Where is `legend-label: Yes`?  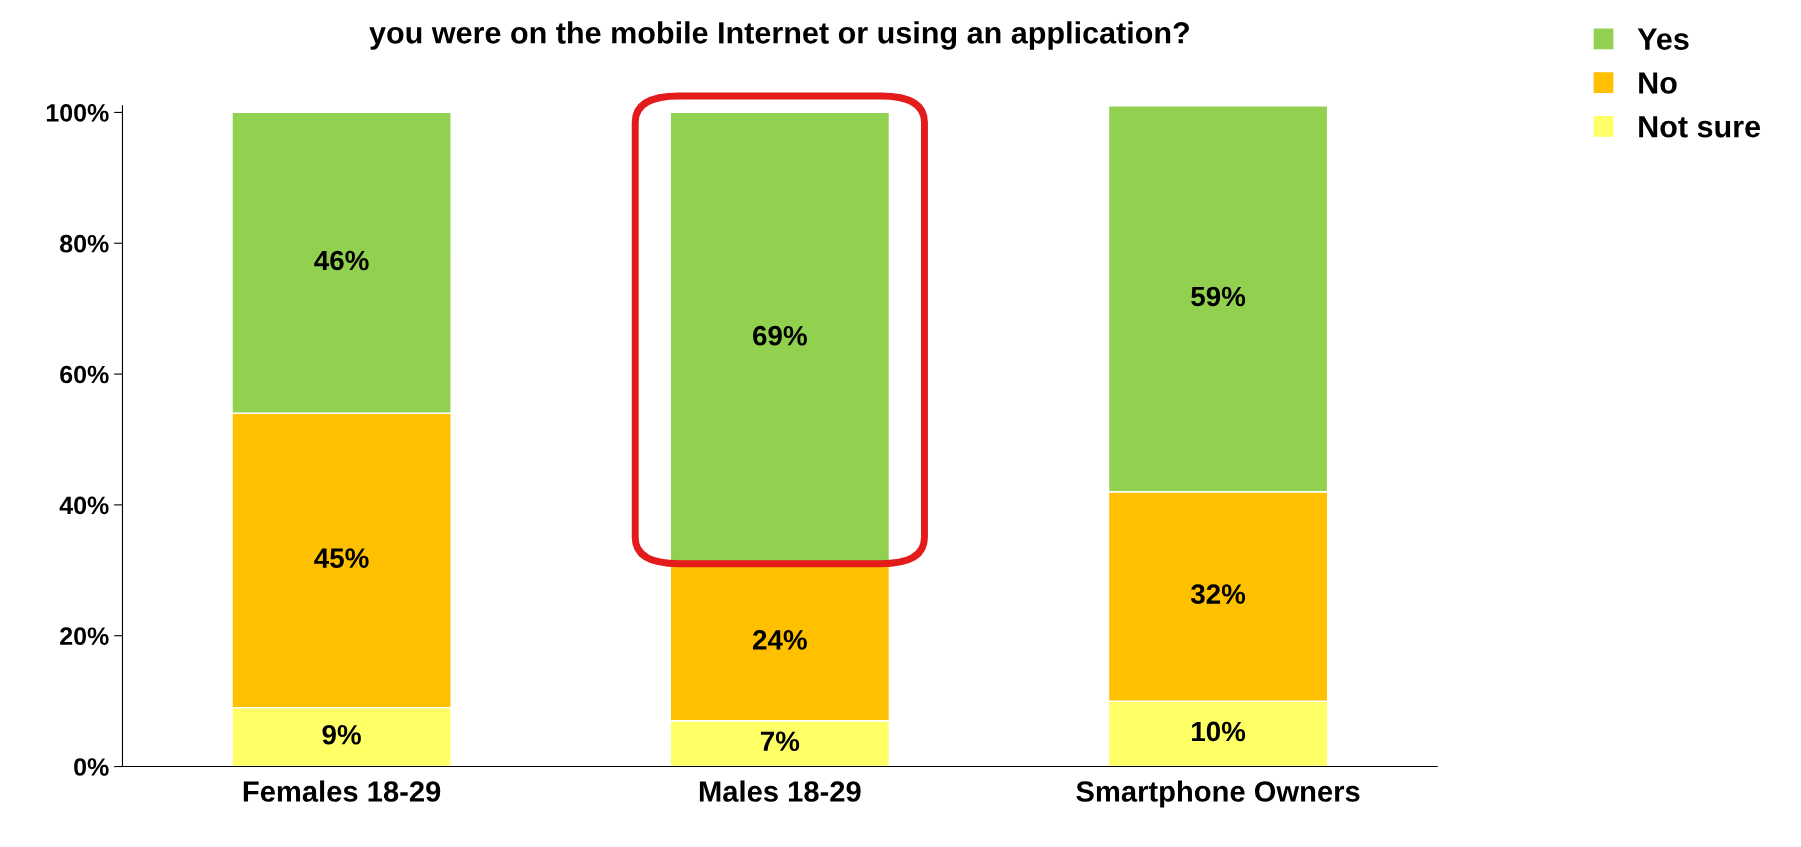
legend-label: Yes is located at coordinates (1663, 39).